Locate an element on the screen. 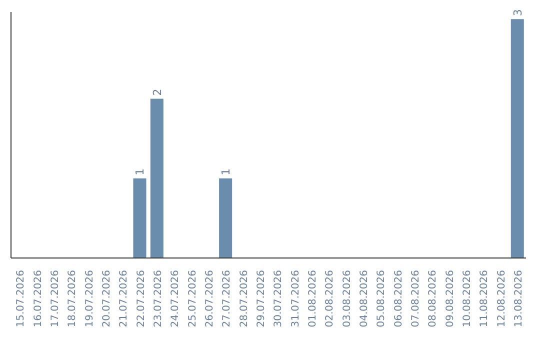 Image resolution: width=540 pixels, height=340 pixels. x-tick-label: 03.08.2026 is located at coordinates (347, 299).